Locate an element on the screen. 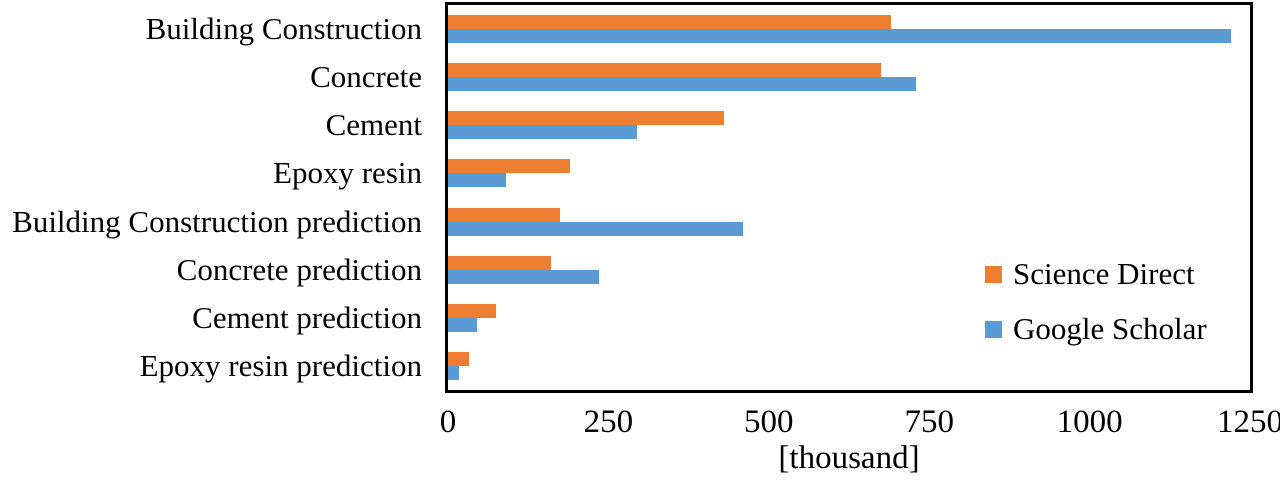 The height and width of the screenshot is (481, 1280). category-label: Concrete prediction is located at coordinates (299, 269).